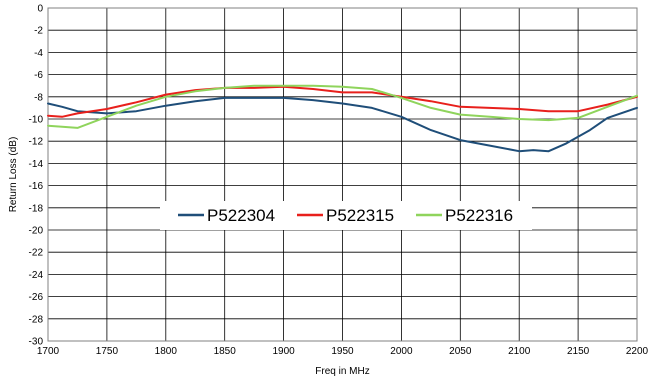  I want to click on x-tick-label: 2200, so click(637, 351).